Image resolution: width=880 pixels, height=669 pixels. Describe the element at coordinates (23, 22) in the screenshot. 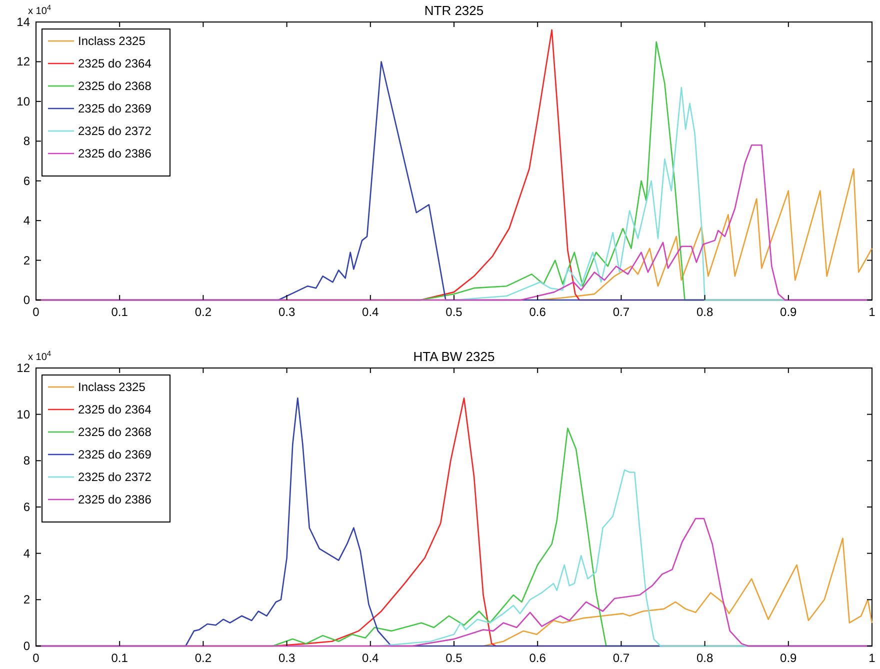

I see `y-tick-label: 14` at that location.